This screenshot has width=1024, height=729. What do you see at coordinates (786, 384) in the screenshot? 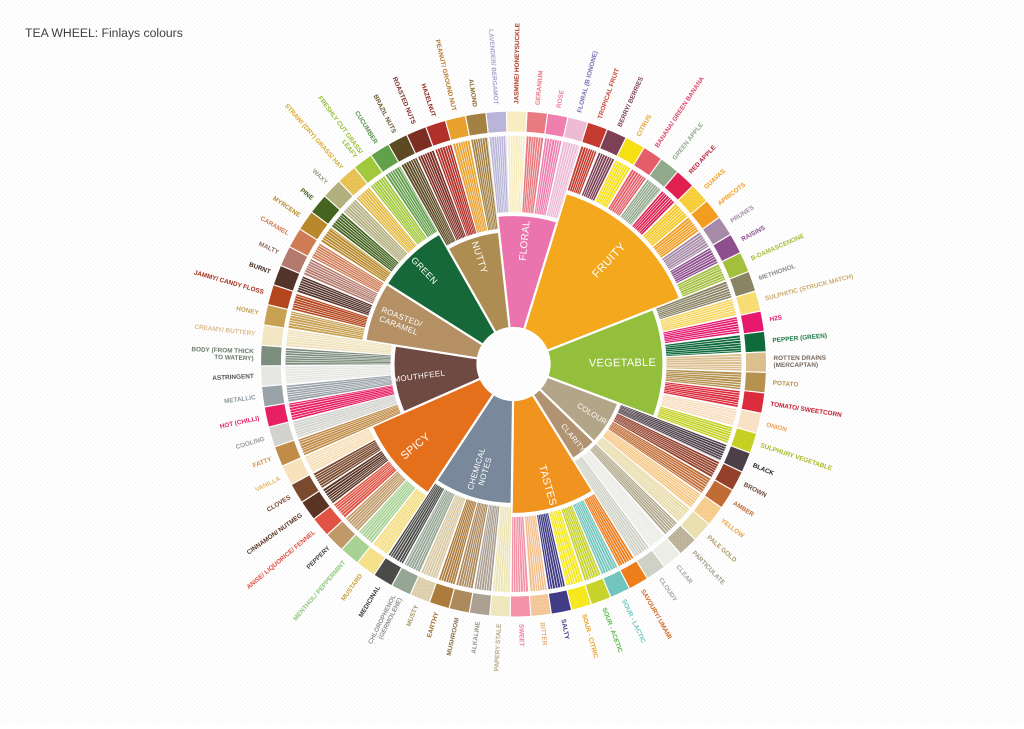
I see `svg-text: POTATO` at bounding box center [786, 384].